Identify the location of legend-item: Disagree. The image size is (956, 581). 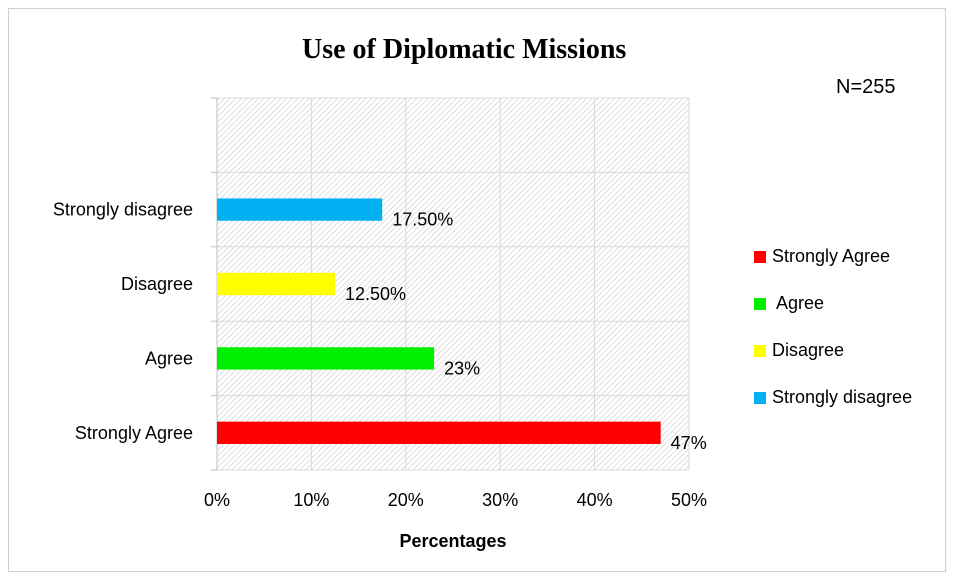
(799, 350).